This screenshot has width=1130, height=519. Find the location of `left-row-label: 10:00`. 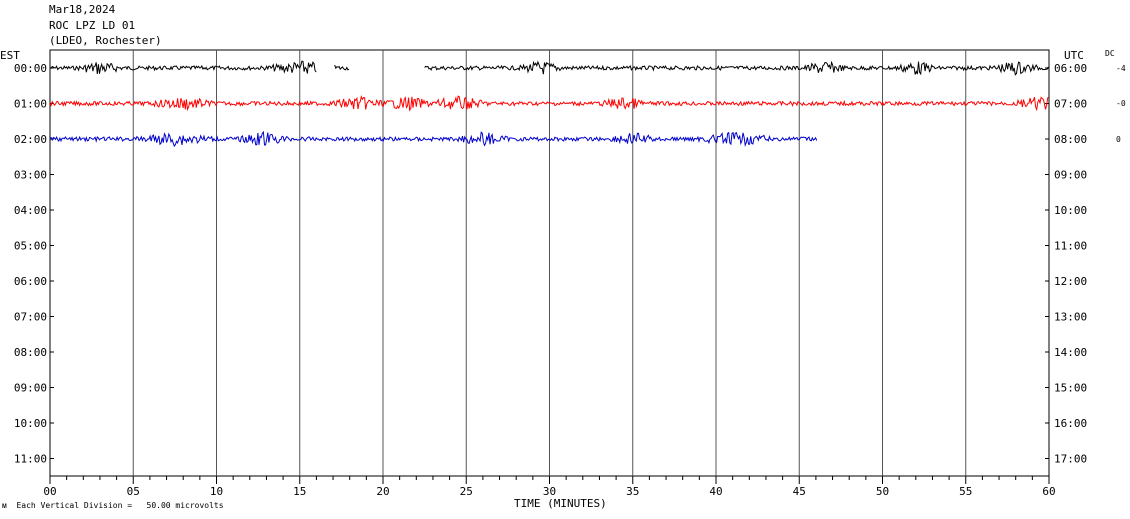

left-row-label: 10:00 is located at coordinates (30, 423).